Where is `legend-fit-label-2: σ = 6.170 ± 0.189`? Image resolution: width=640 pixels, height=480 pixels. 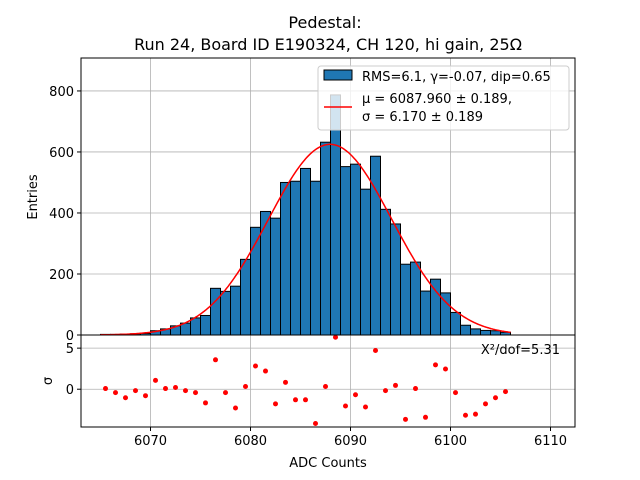
legend-fit-label-2: σ = 6.170 ± 0.189 is located at coordinates (422, 117).